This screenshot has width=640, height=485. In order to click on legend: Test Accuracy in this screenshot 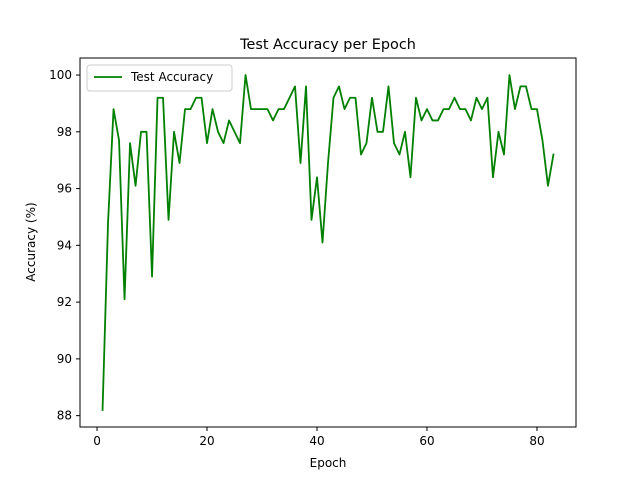, I will do `click(159, 78)`.